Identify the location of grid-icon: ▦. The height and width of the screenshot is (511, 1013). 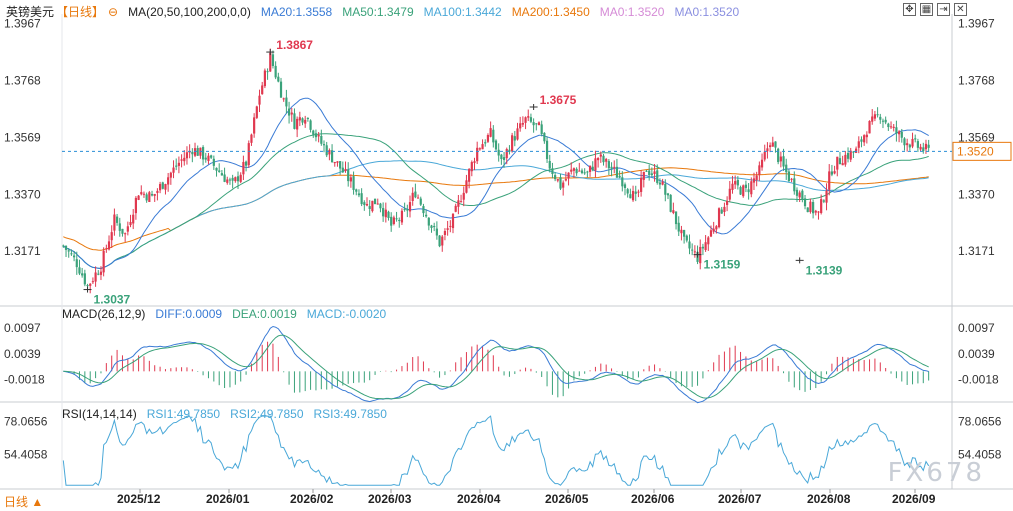
(926, 9).